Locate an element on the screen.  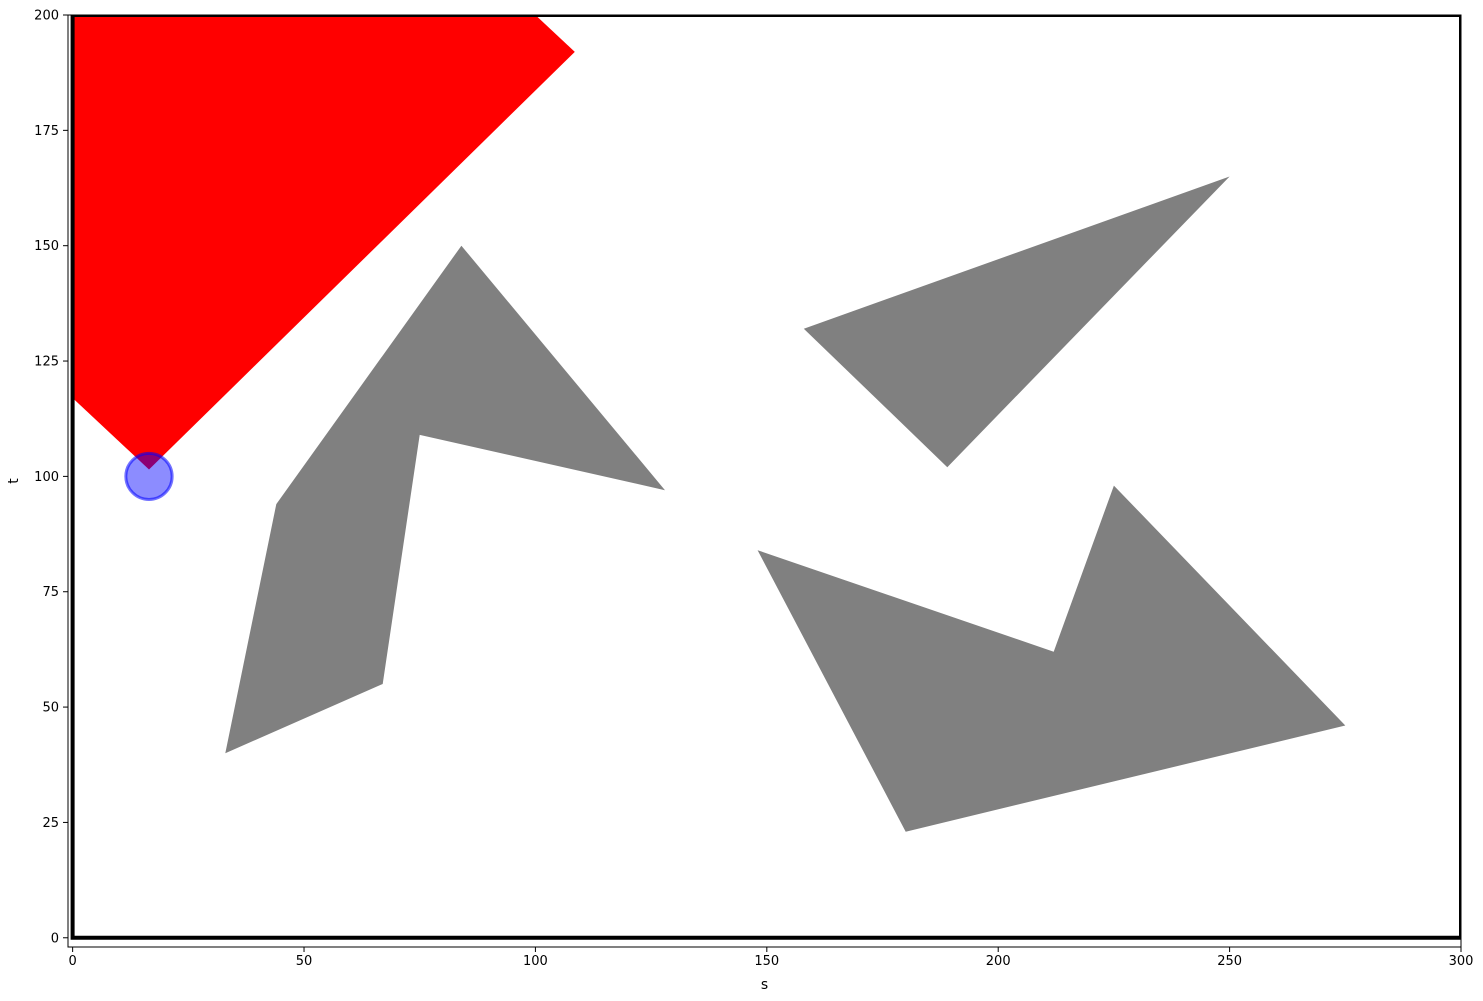
y-tick-label: 175 is located at coordinates (46, 131).